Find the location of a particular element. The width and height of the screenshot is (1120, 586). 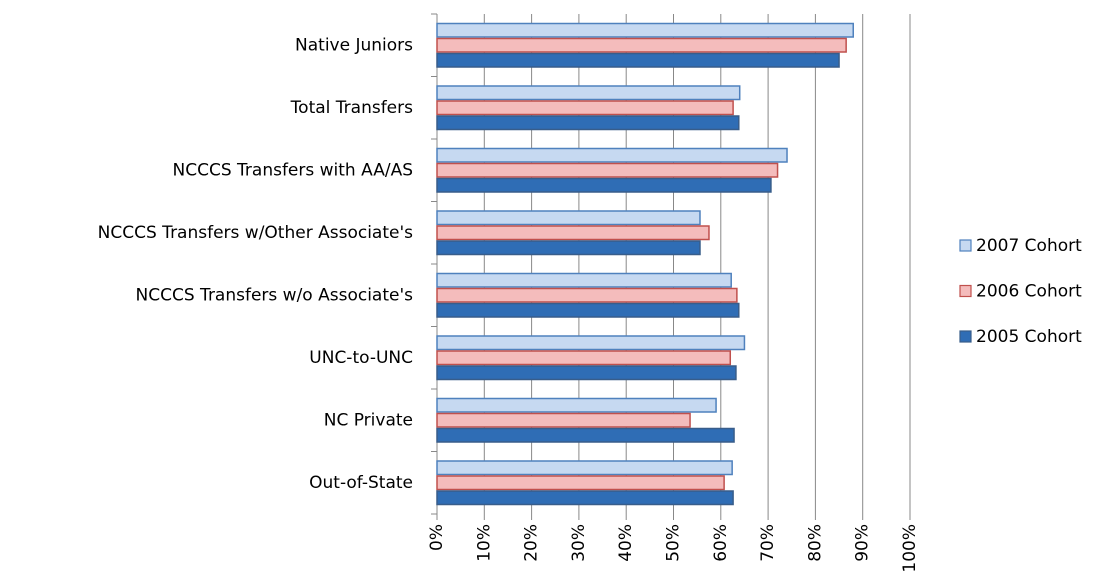

y-tick-label: UNC-to-UNC is located at coordinates (361, 358).